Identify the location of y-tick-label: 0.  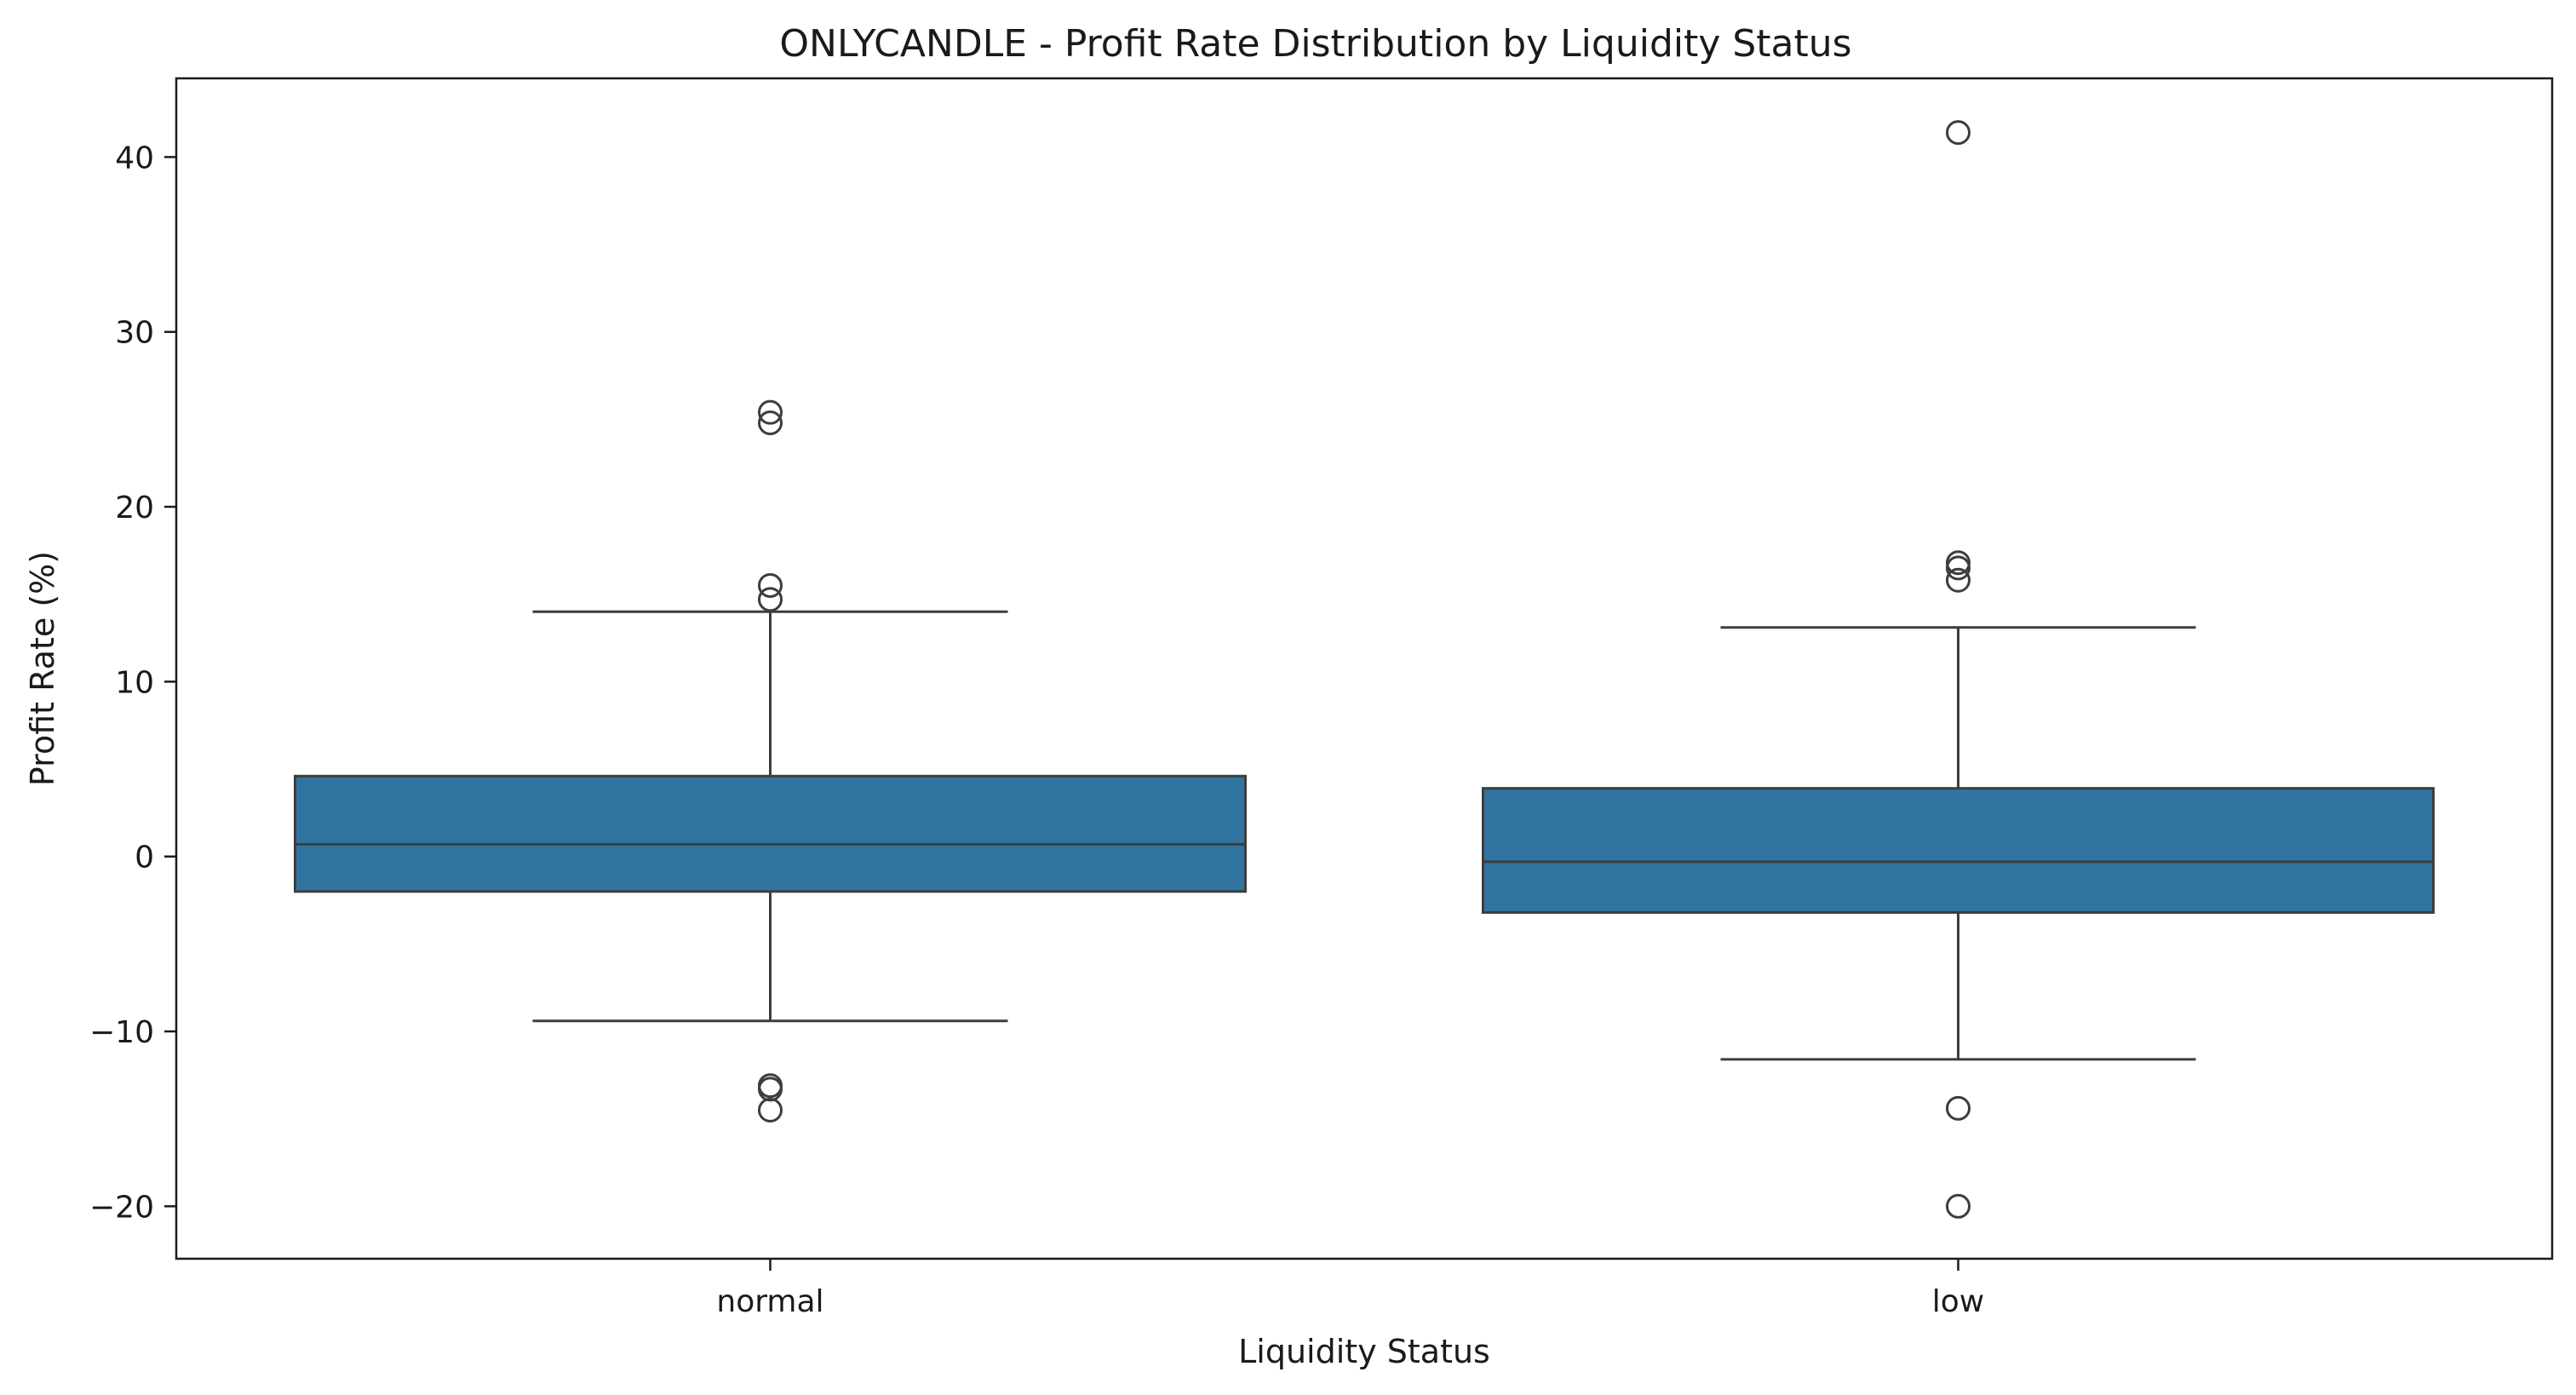
(144, 858).